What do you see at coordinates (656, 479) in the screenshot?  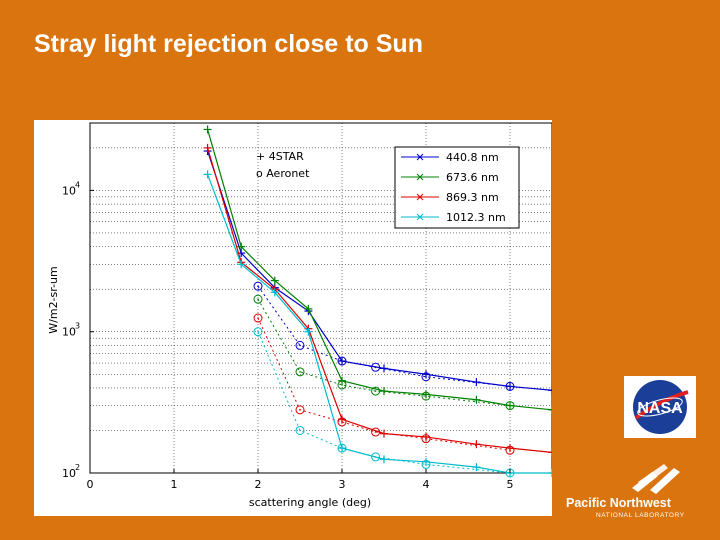 I see `pnnl-mark-icon` at bounding box center [656, 479].